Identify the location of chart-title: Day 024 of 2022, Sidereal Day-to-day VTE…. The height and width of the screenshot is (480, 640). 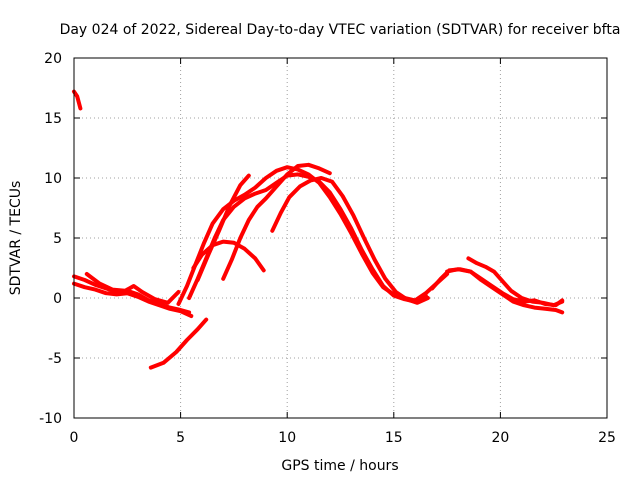
(340, 30).